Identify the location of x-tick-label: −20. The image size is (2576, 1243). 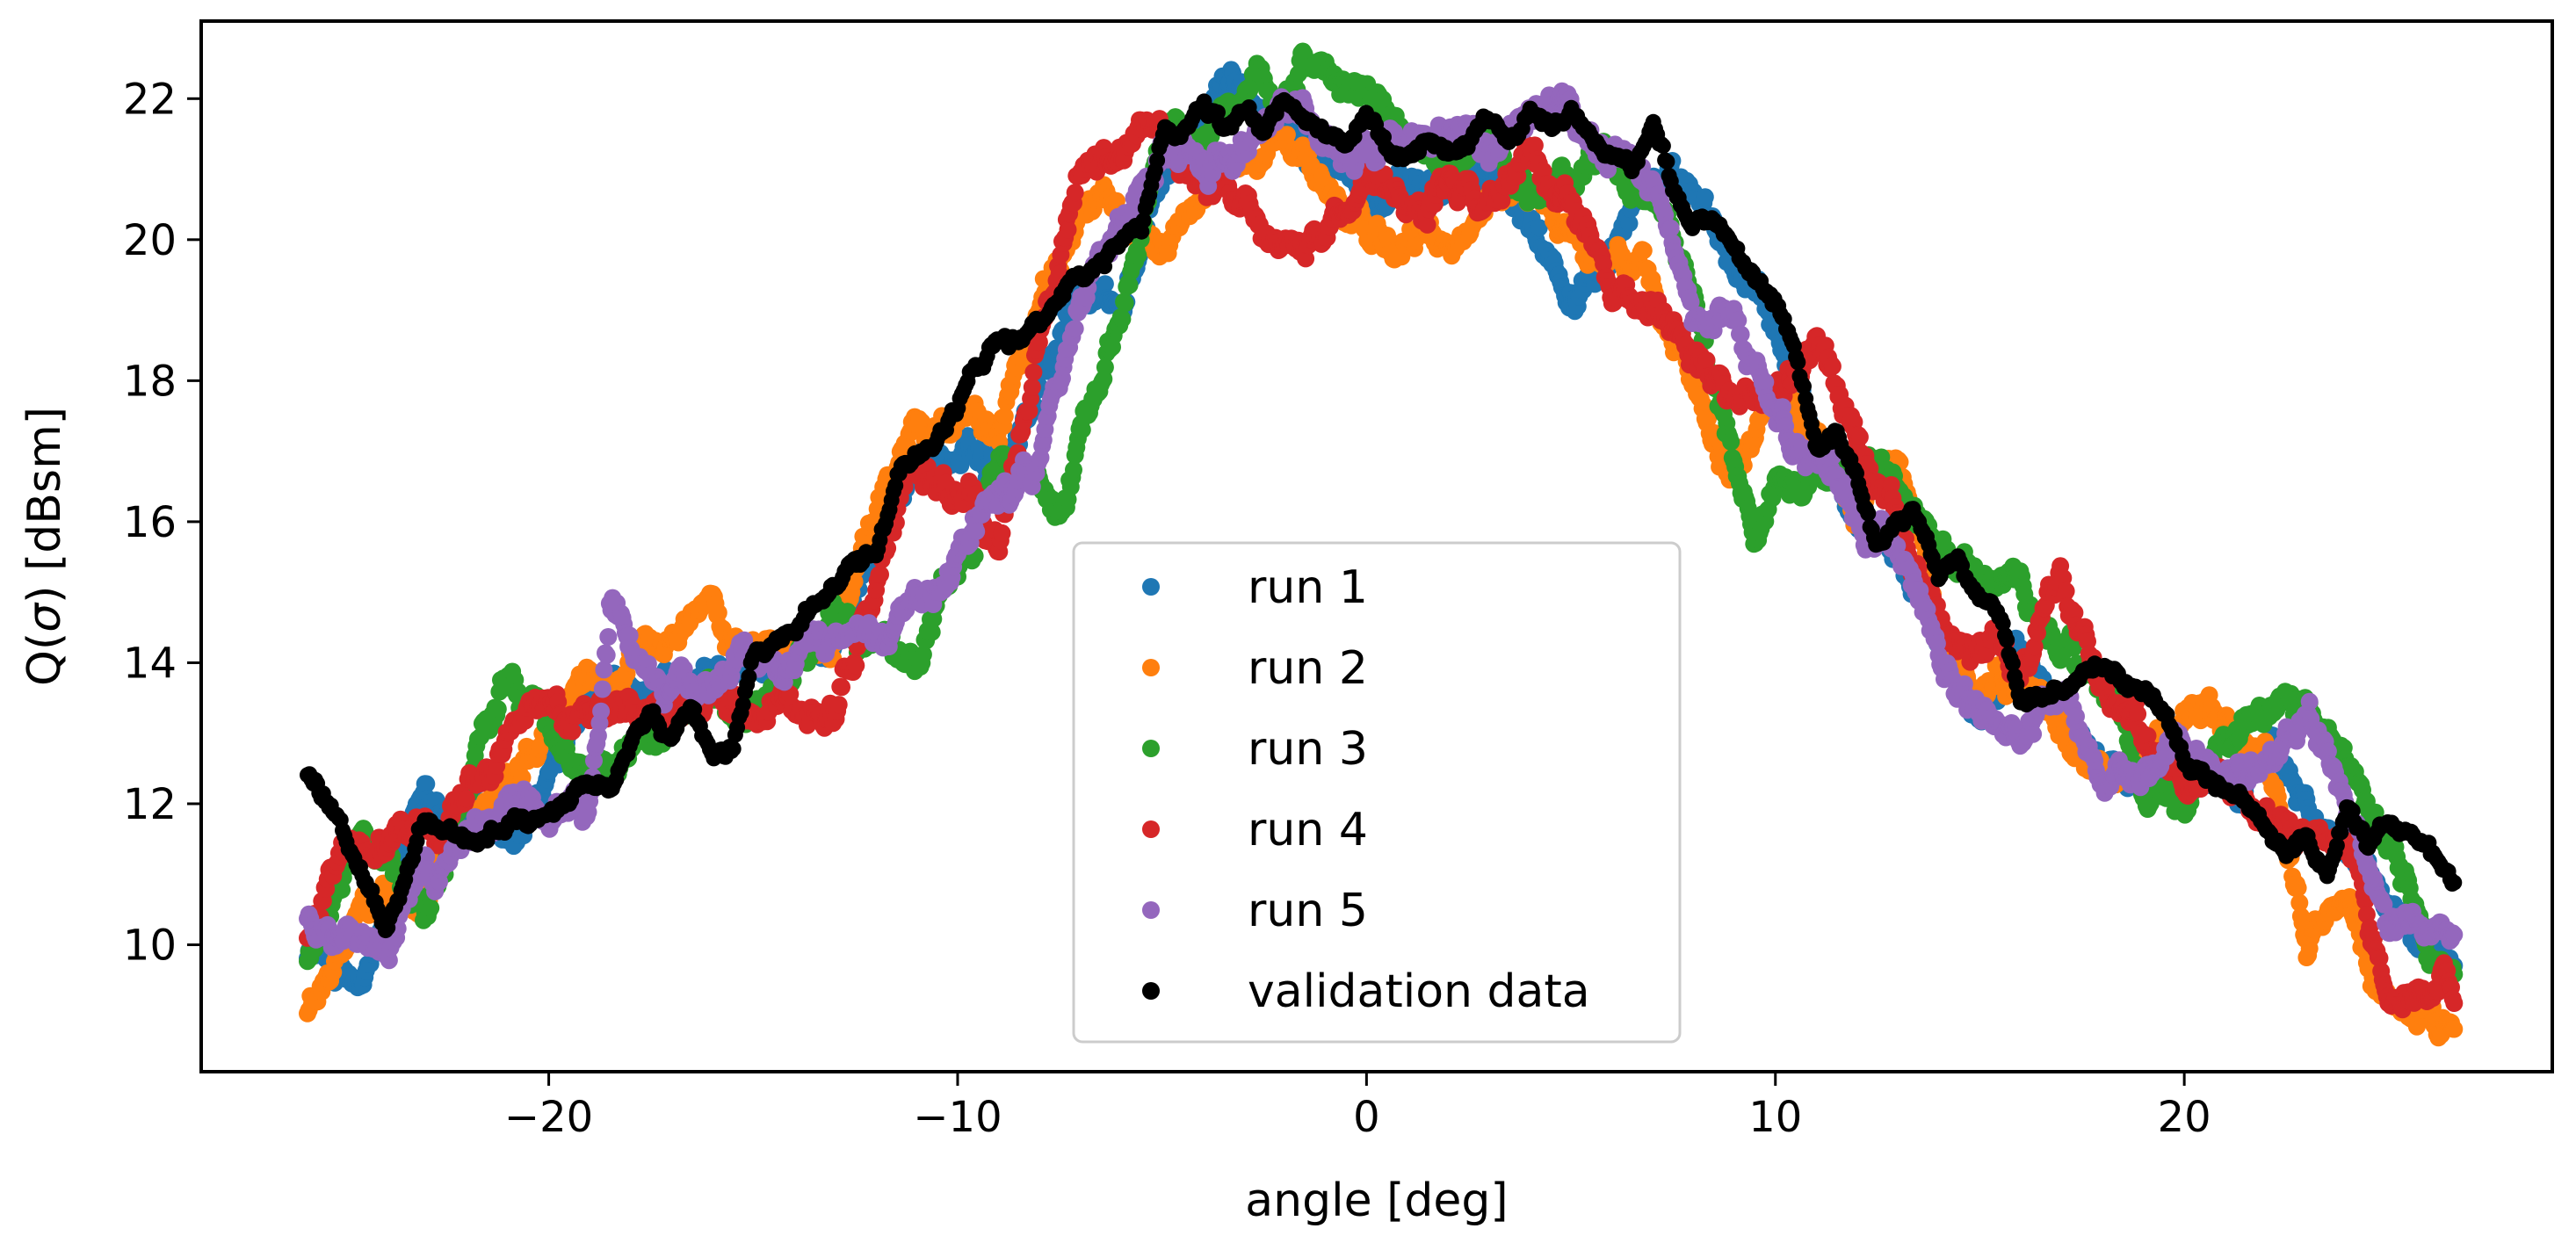
(548, 1117).